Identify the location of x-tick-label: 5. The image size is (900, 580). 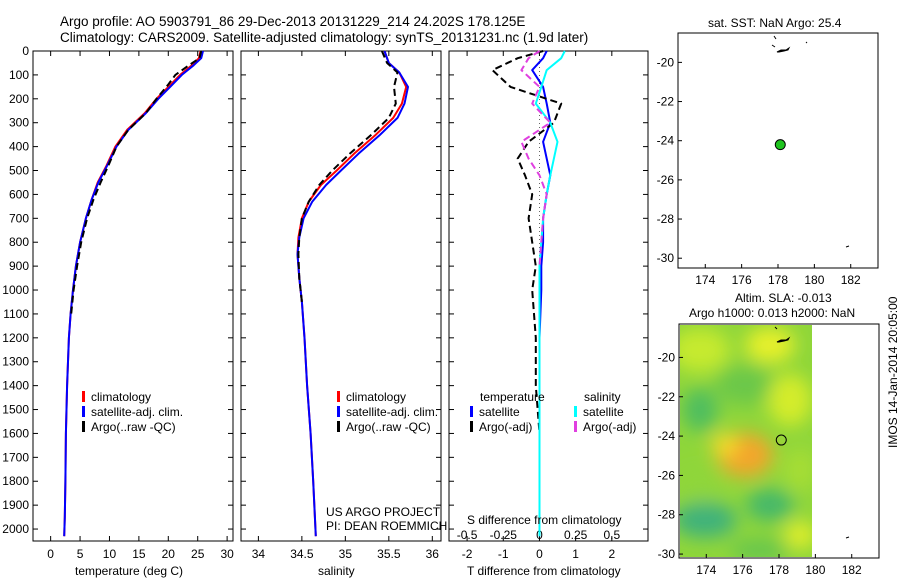
(80, 554).